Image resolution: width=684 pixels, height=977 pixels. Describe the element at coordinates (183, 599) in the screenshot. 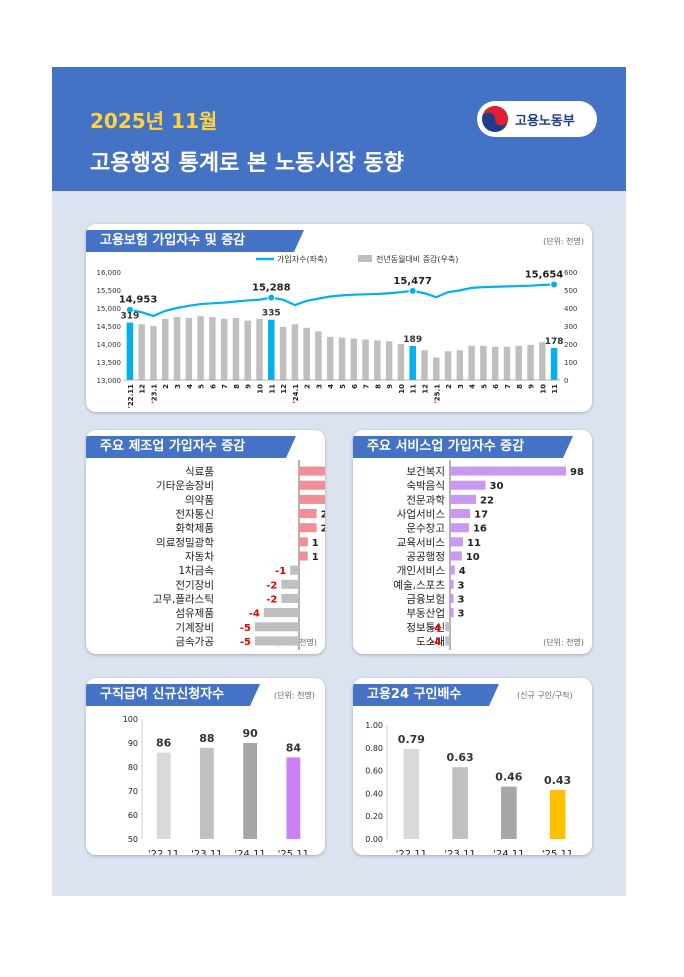

I see `category-label: 고무,플라스틱` at that location.